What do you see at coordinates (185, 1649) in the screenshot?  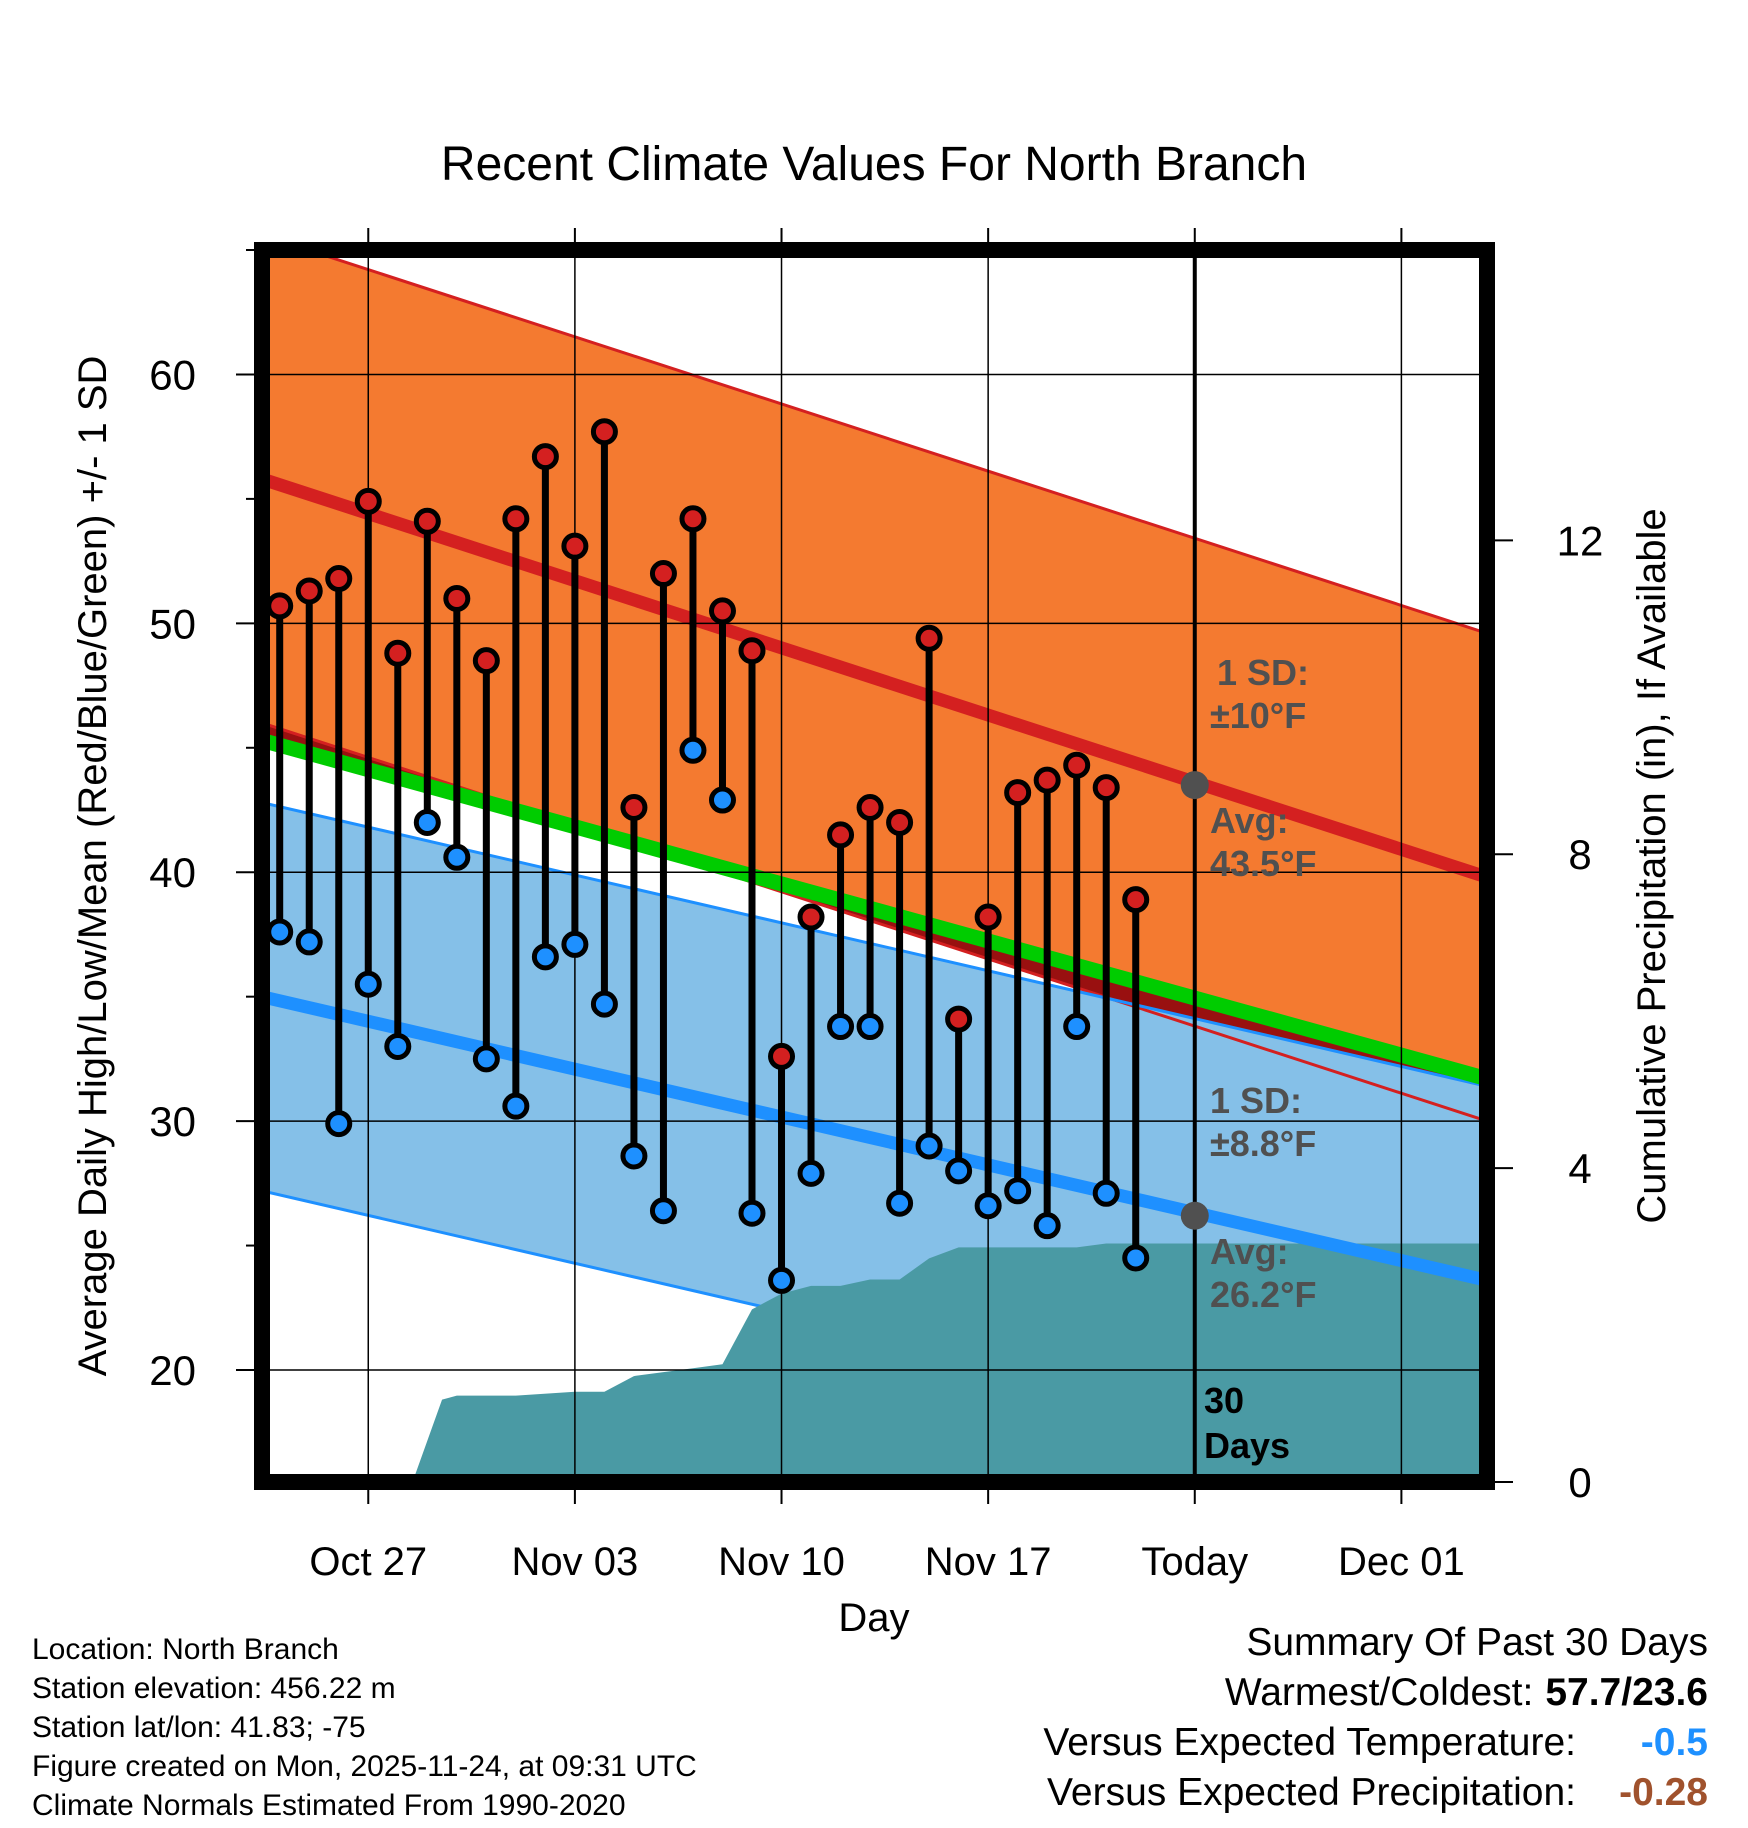 I see `location-text: Location: North Branch` at bounding box center [185, 1649].